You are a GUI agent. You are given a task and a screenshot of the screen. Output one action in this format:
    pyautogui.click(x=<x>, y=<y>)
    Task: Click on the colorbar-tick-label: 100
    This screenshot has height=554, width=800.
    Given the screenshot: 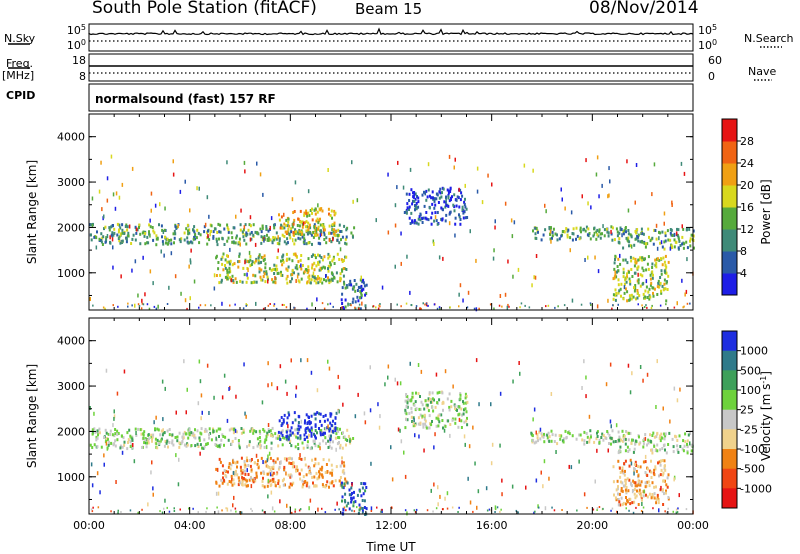 What is the action you would take?
    pyautogui.click(x=750, y=390)
    